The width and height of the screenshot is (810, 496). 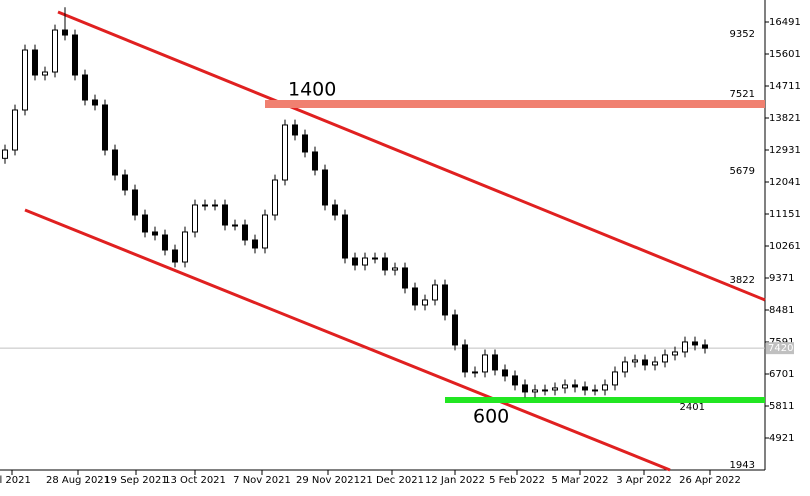 I want to click on y-tick-label: 13821, so click(x=785, y=118).